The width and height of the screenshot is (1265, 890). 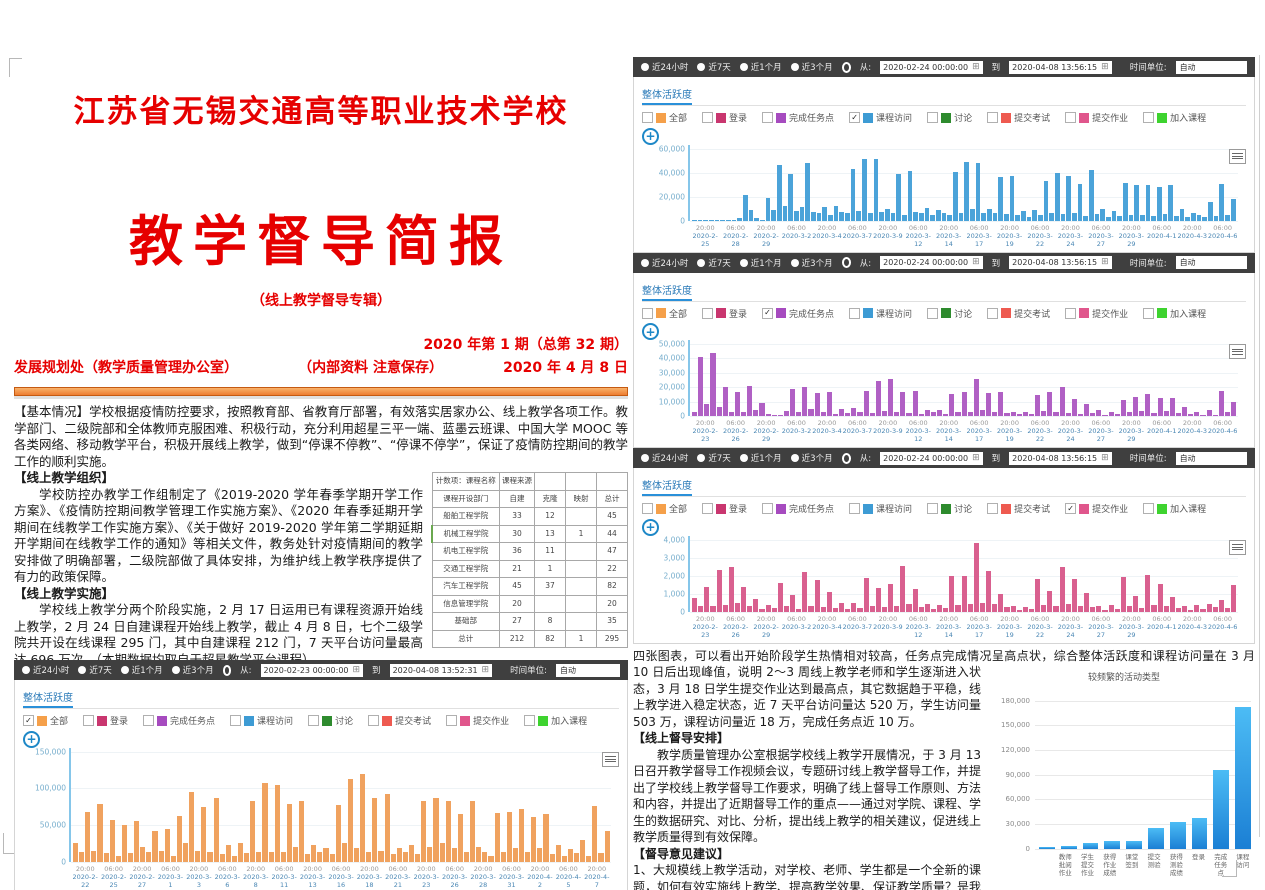 What do you see at coordinates (798, 313) in the screenshot?
I see `legend-item-完成任务点: ✓ 完成任务点` at bounding box center [798, 313].